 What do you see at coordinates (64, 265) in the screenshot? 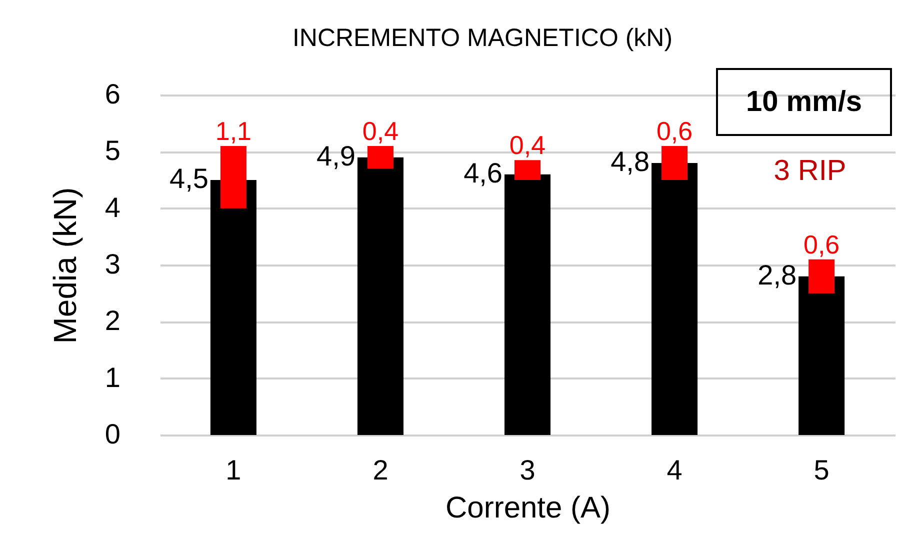
I see `y-axis-title: Media (kN)` at bounding box center [64, 265].